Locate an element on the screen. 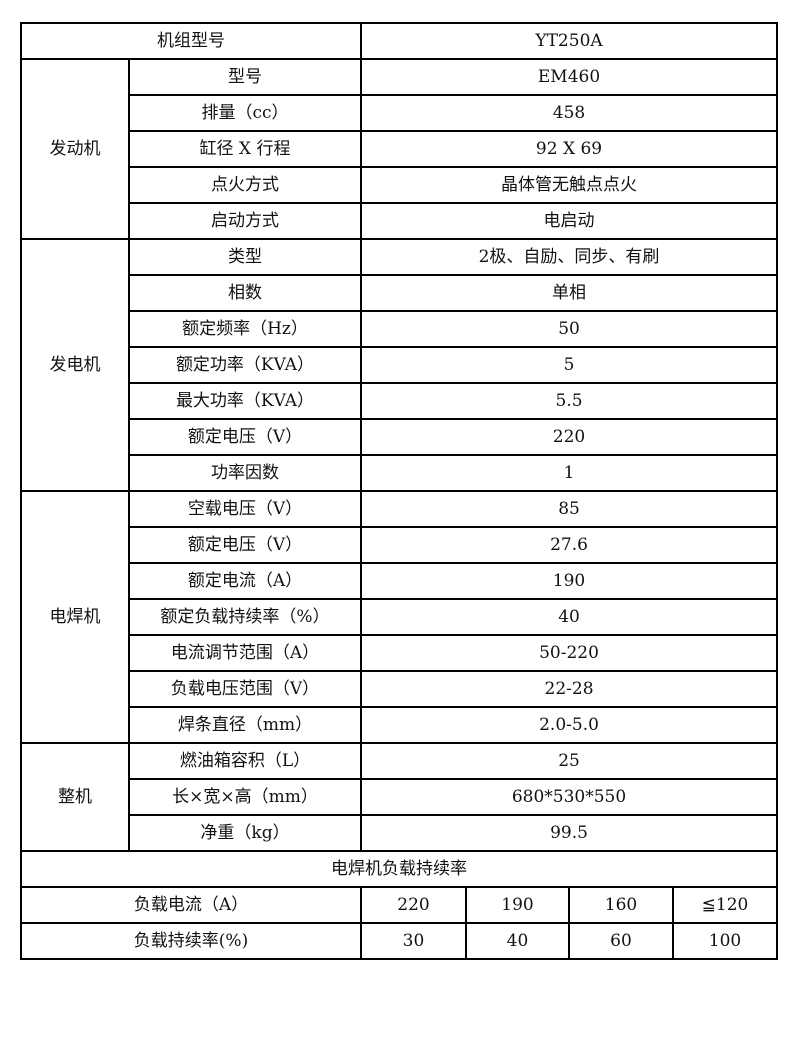  duty-cycle-value: 160 is located at coordinates (621, 905).